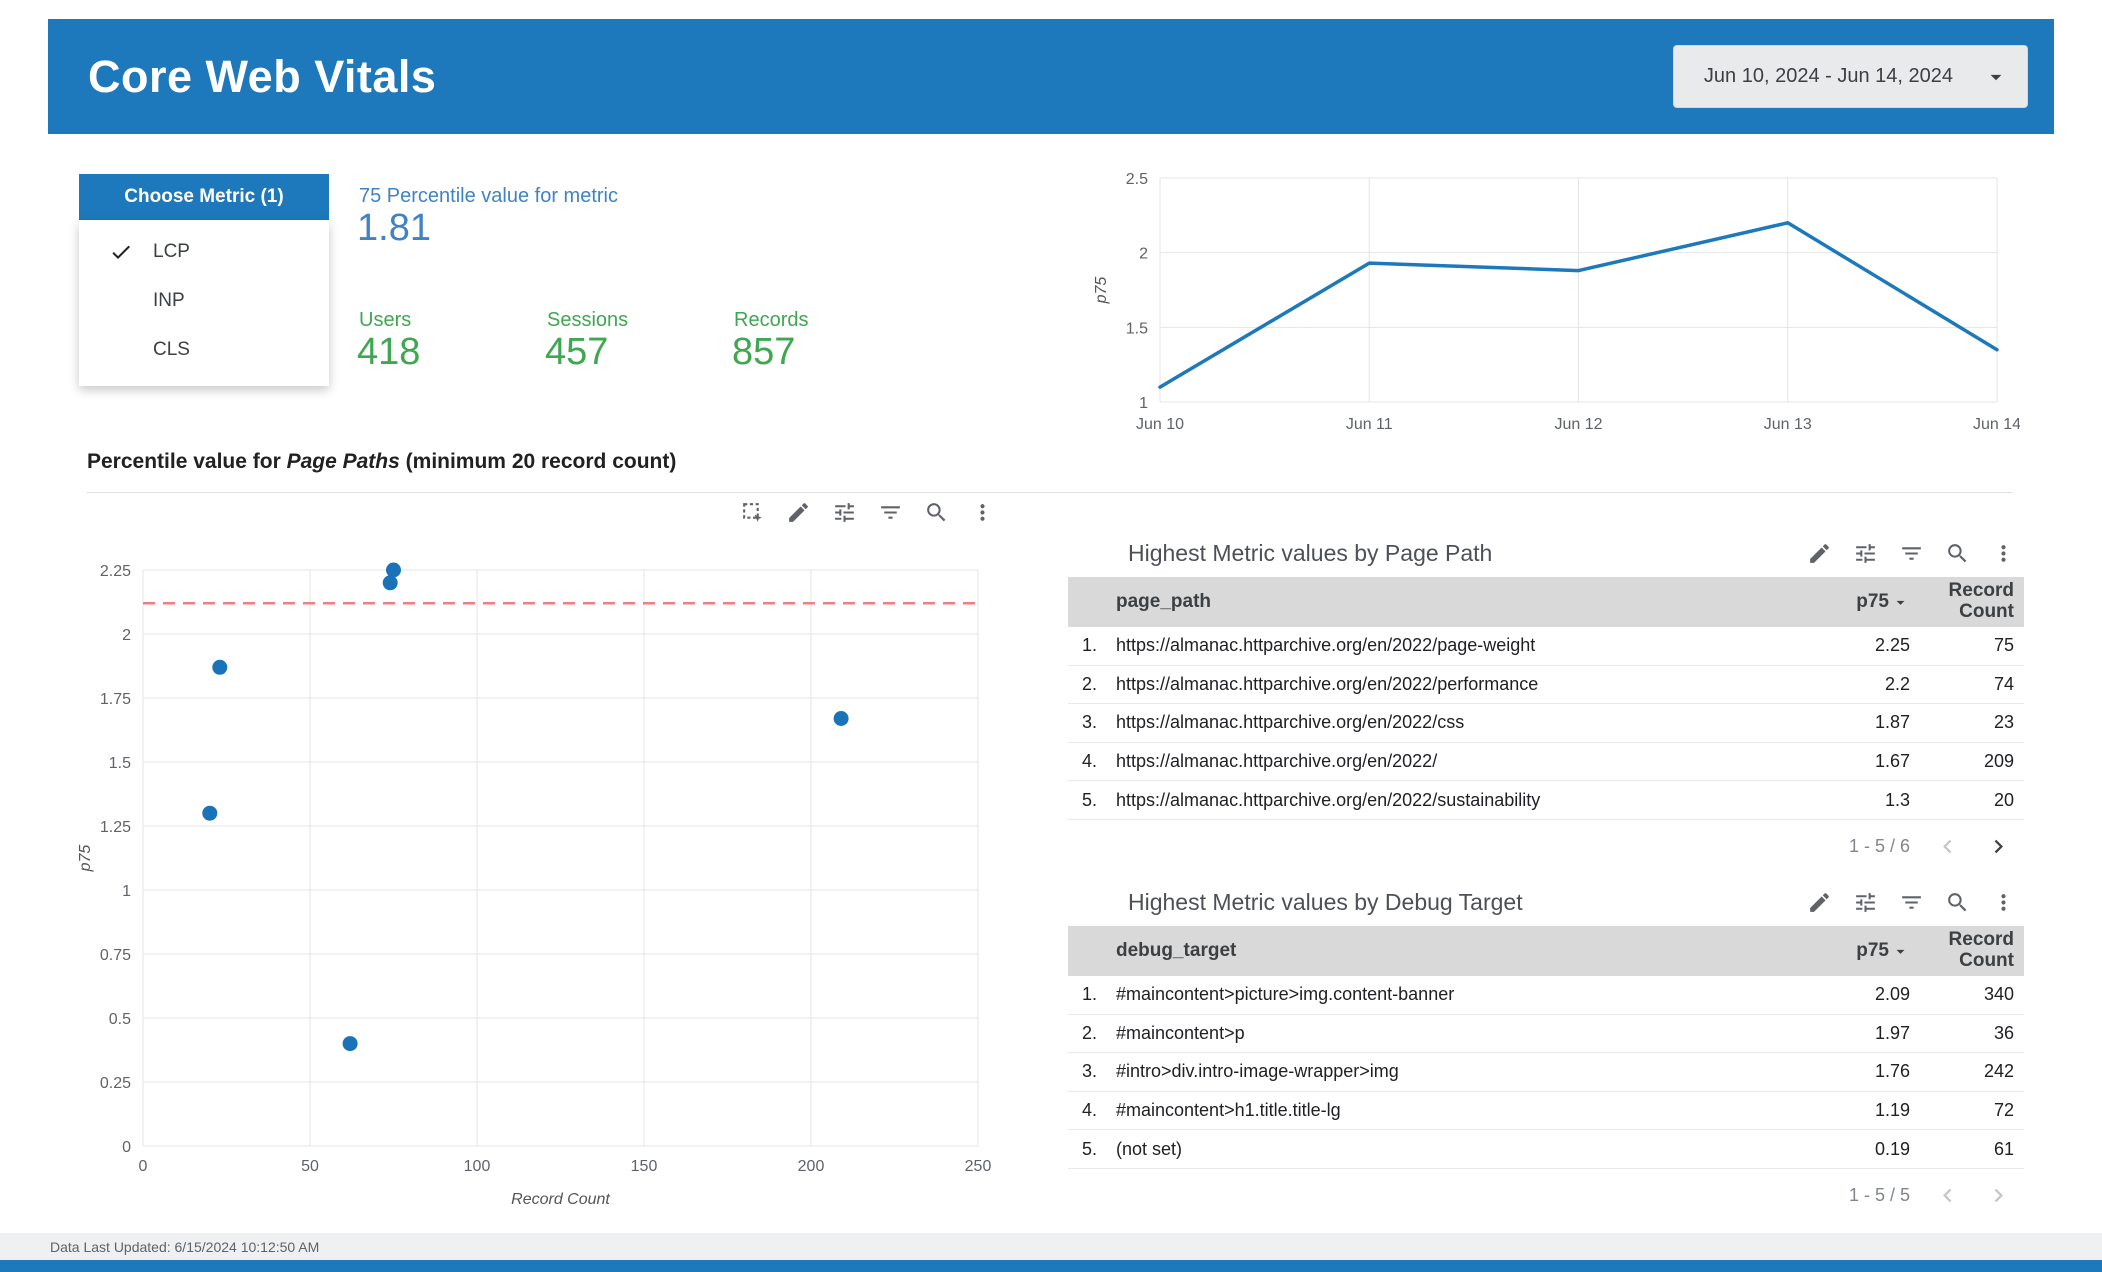  What do you see at coordinates (115, 1083) in the screenshot?
I see `svg-text: 0.25` at bounding box center [115, 1083].